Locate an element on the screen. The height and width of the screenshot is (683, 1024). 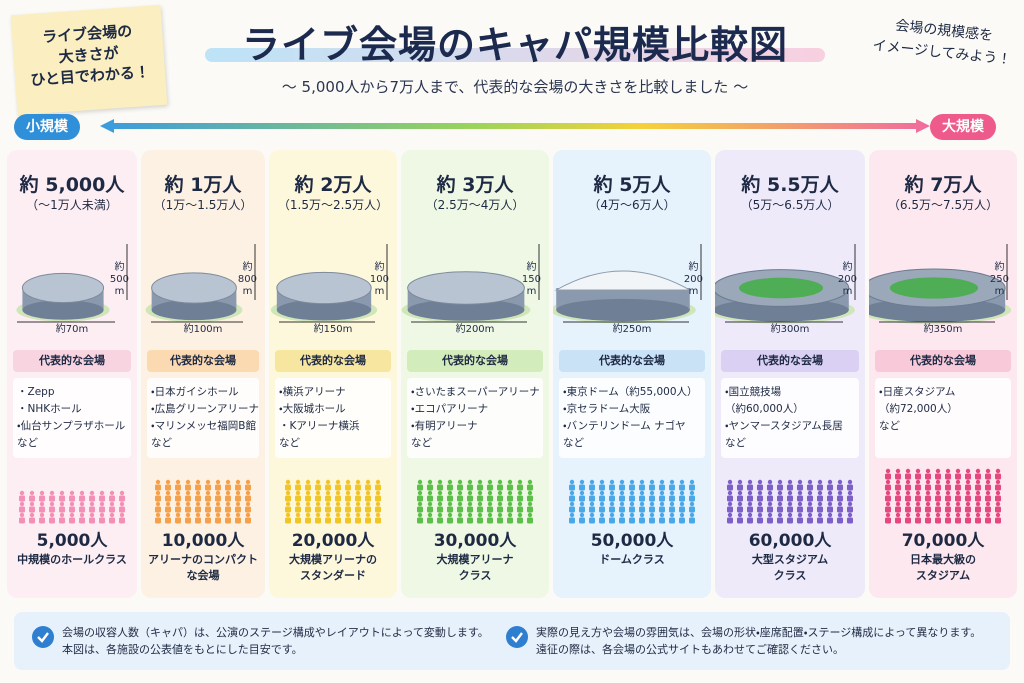
footer-line: 本図は、各施設の公表値をもとにした目安です。 is located at coordinates (182, 649).